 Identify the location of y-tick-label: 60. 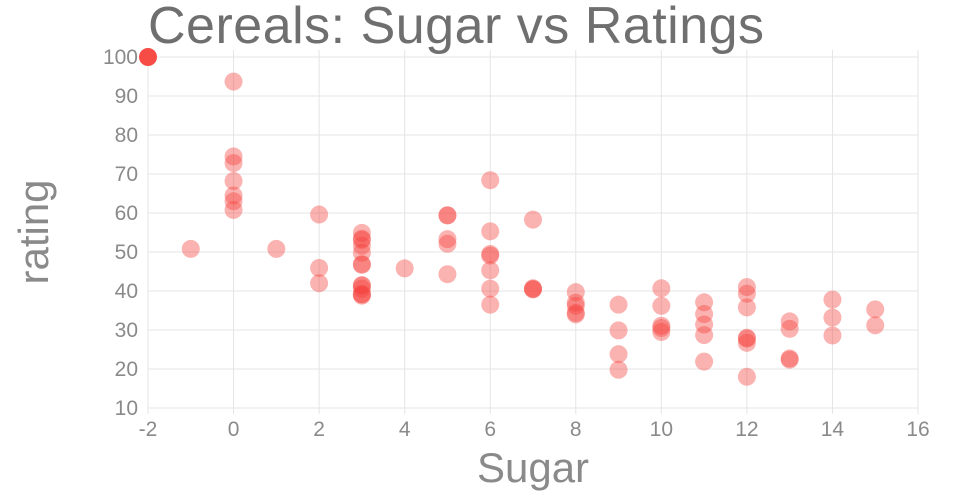
(126, 213).